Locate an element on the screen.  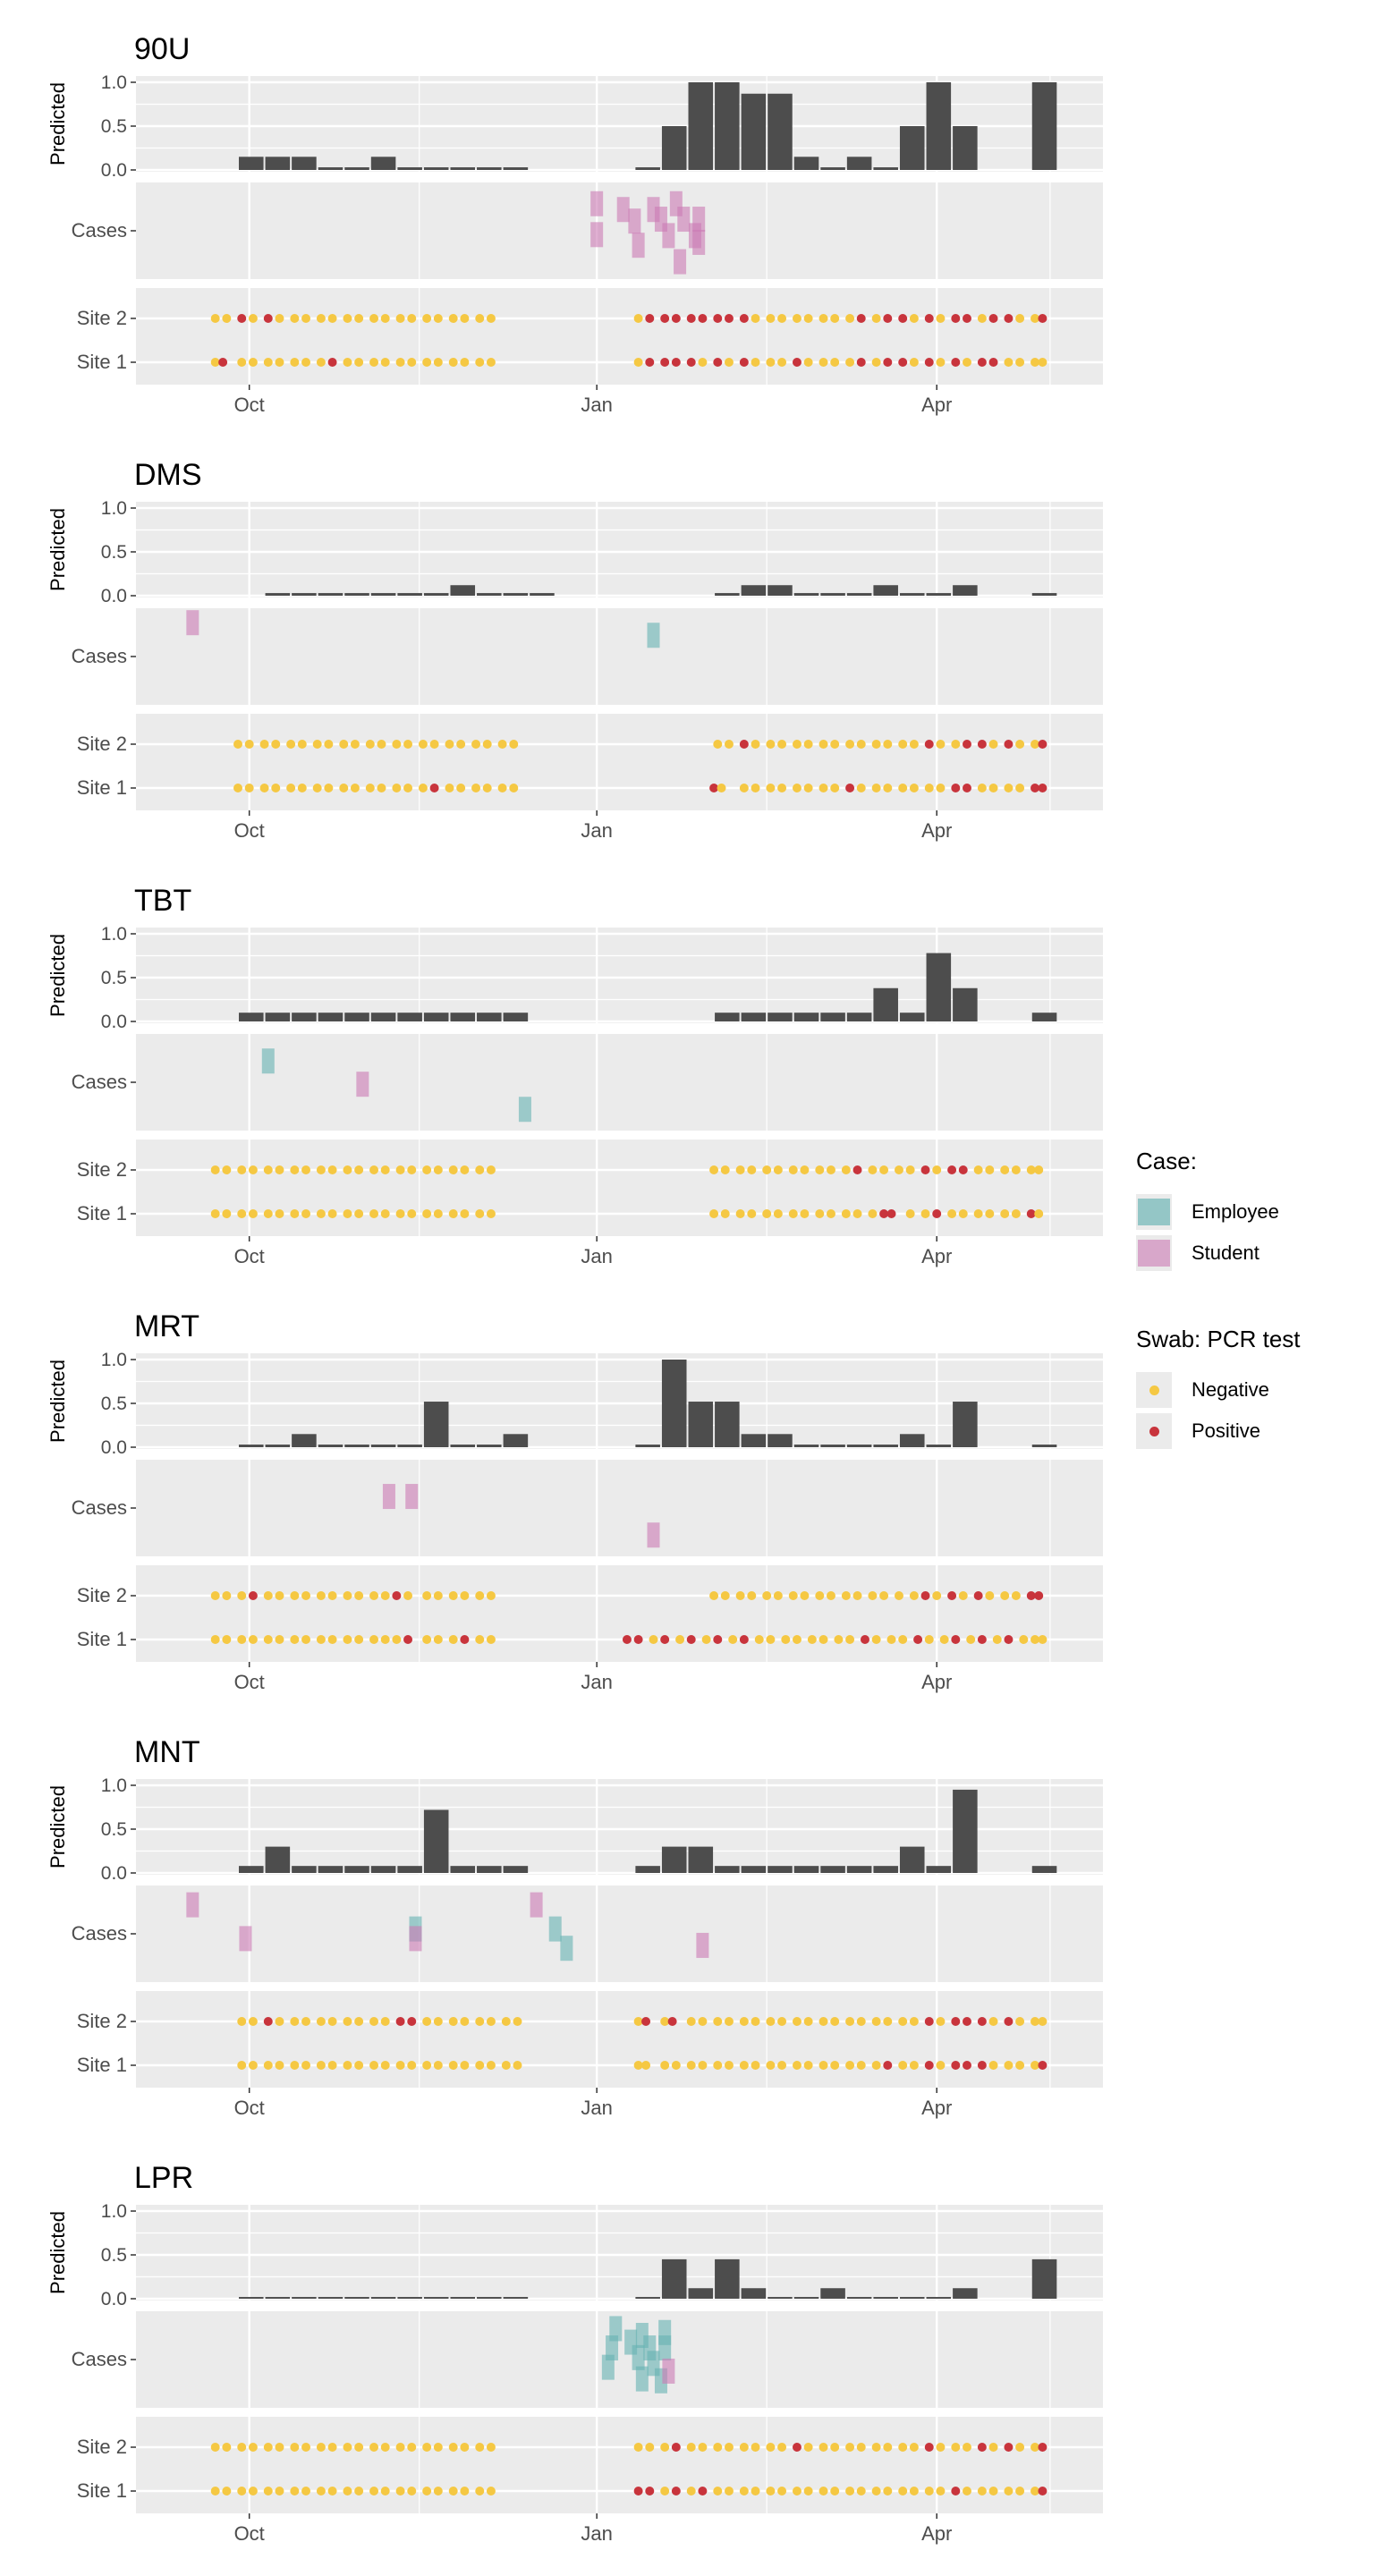
predicted-tick-label-dms-0: 1.0 is located at coordinates (114, 508).